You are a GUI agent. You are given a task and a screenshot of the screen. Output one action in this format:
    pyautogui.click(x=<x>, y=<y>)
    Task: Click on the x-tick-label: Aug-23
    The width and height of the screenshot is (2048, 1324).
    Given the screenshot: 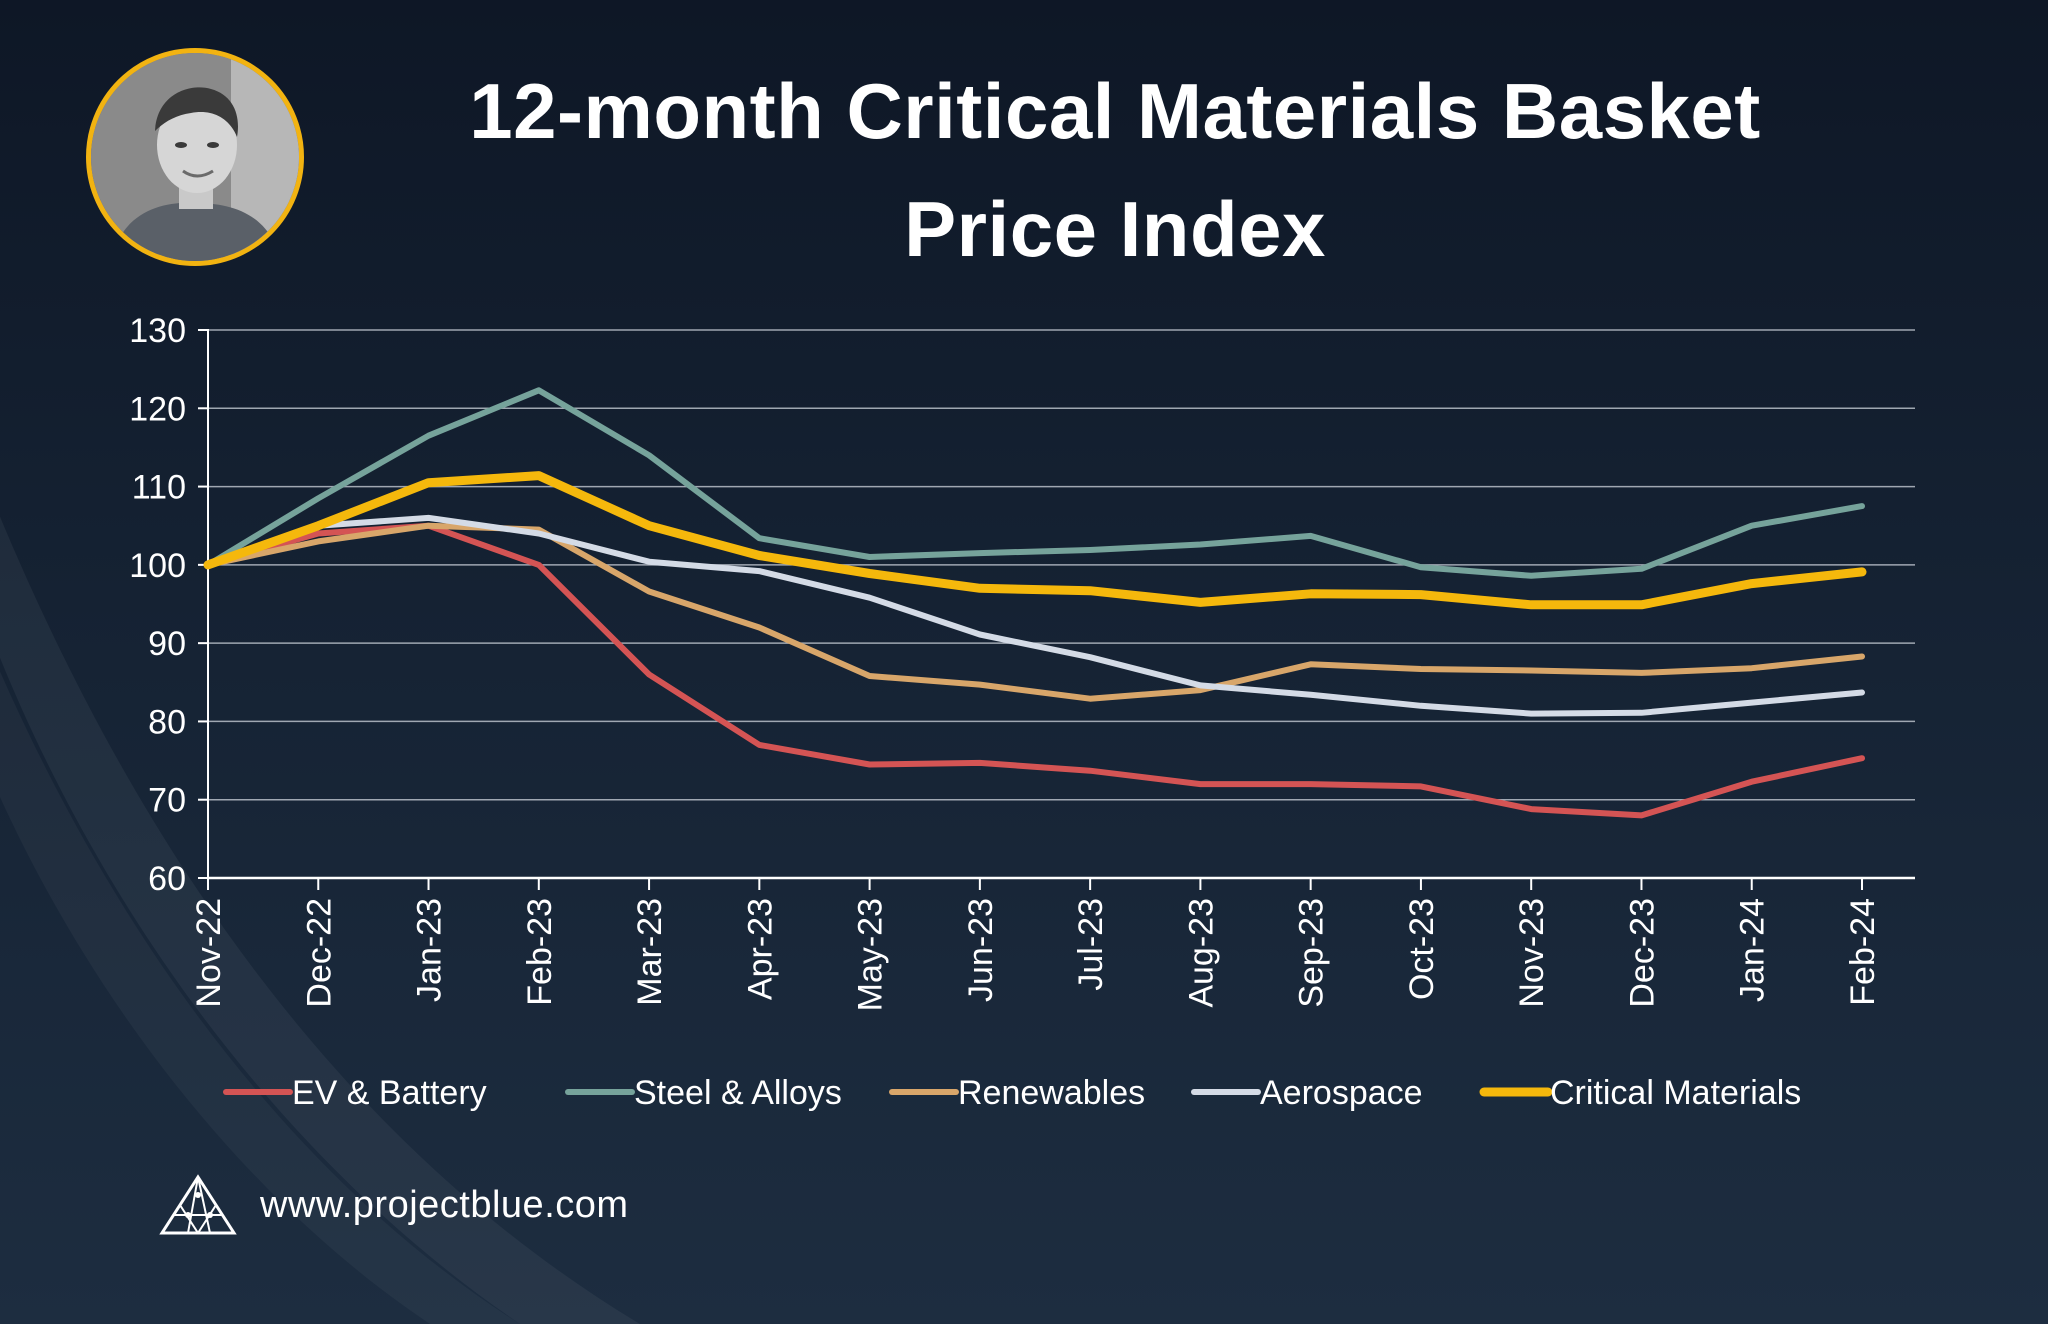 What is the action you would take?
    pyautogui.click(x=1201, y=953)
    